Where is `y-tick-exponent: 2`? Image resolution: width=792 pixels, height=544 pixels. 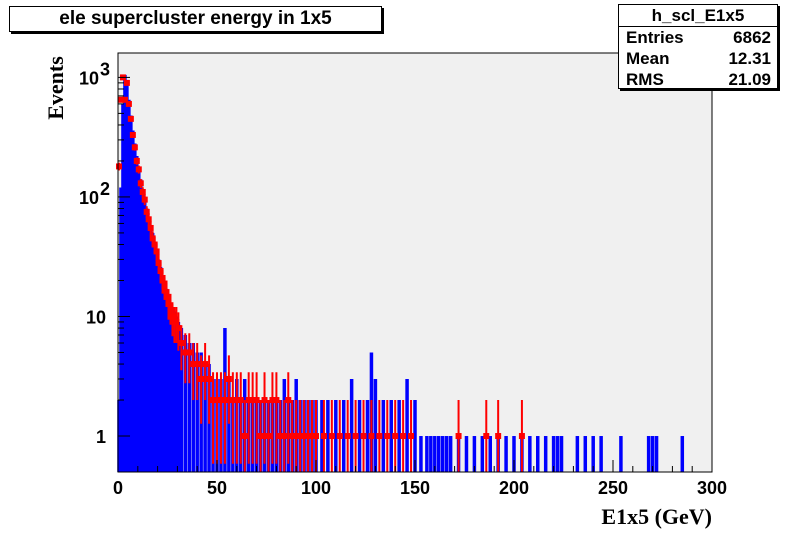
y-tick-exponent: 2 is located at coordinates (105, 189).